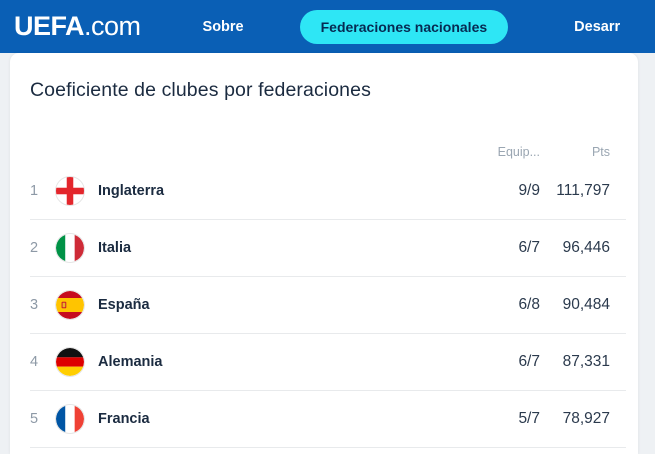  What do you see at coordinates (328, 419) in the screenshot?
I see `table-row: 5 Francia 5/7 78,927` at bounding box center [328, 419].